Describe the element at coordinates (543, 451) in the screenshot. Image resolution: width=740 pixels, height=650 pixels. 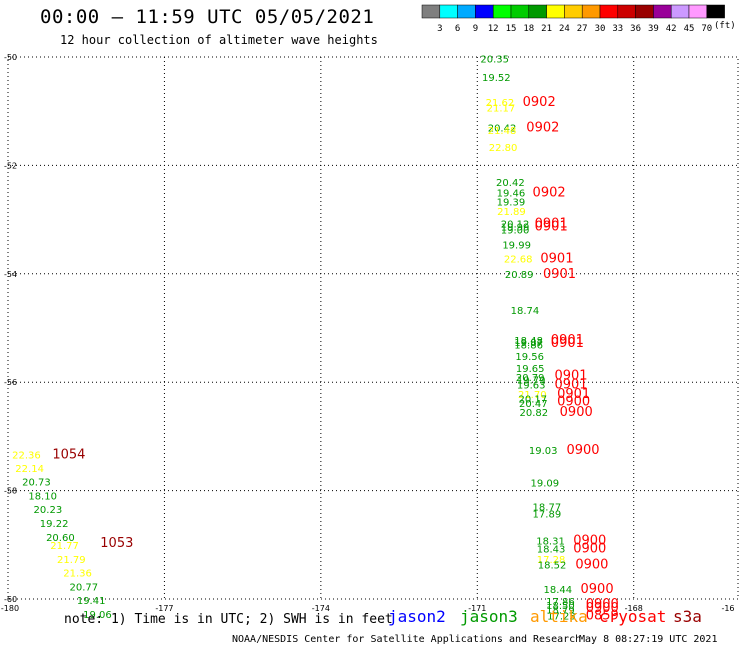
I see `wave-height-label: 19.03` at that location.